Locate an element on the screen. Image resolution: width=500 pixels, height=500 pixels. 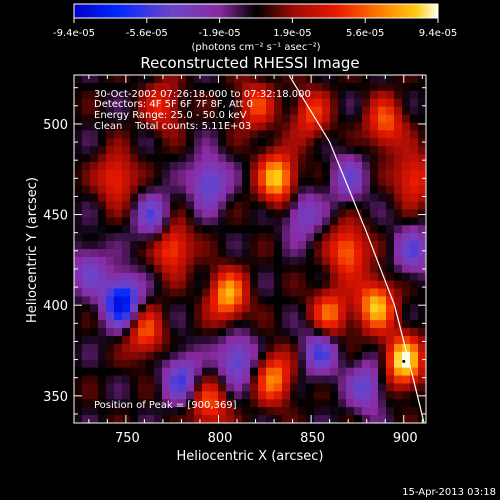
colorbar-tick-5: 9.4e-05 is located at coordinates (438, 33).